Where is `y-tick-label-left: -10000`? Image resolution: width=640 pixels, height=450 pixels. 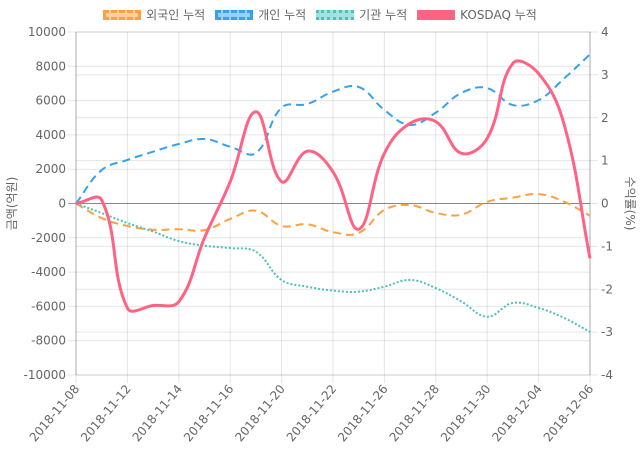 y-tick-label-left: -10000 is located at coordinates (44, 375).